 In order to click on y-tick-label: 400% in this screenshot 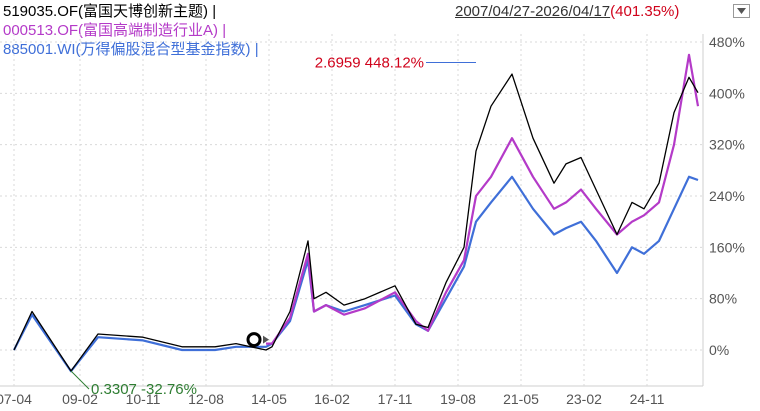, I will do `click(727, 93)`.